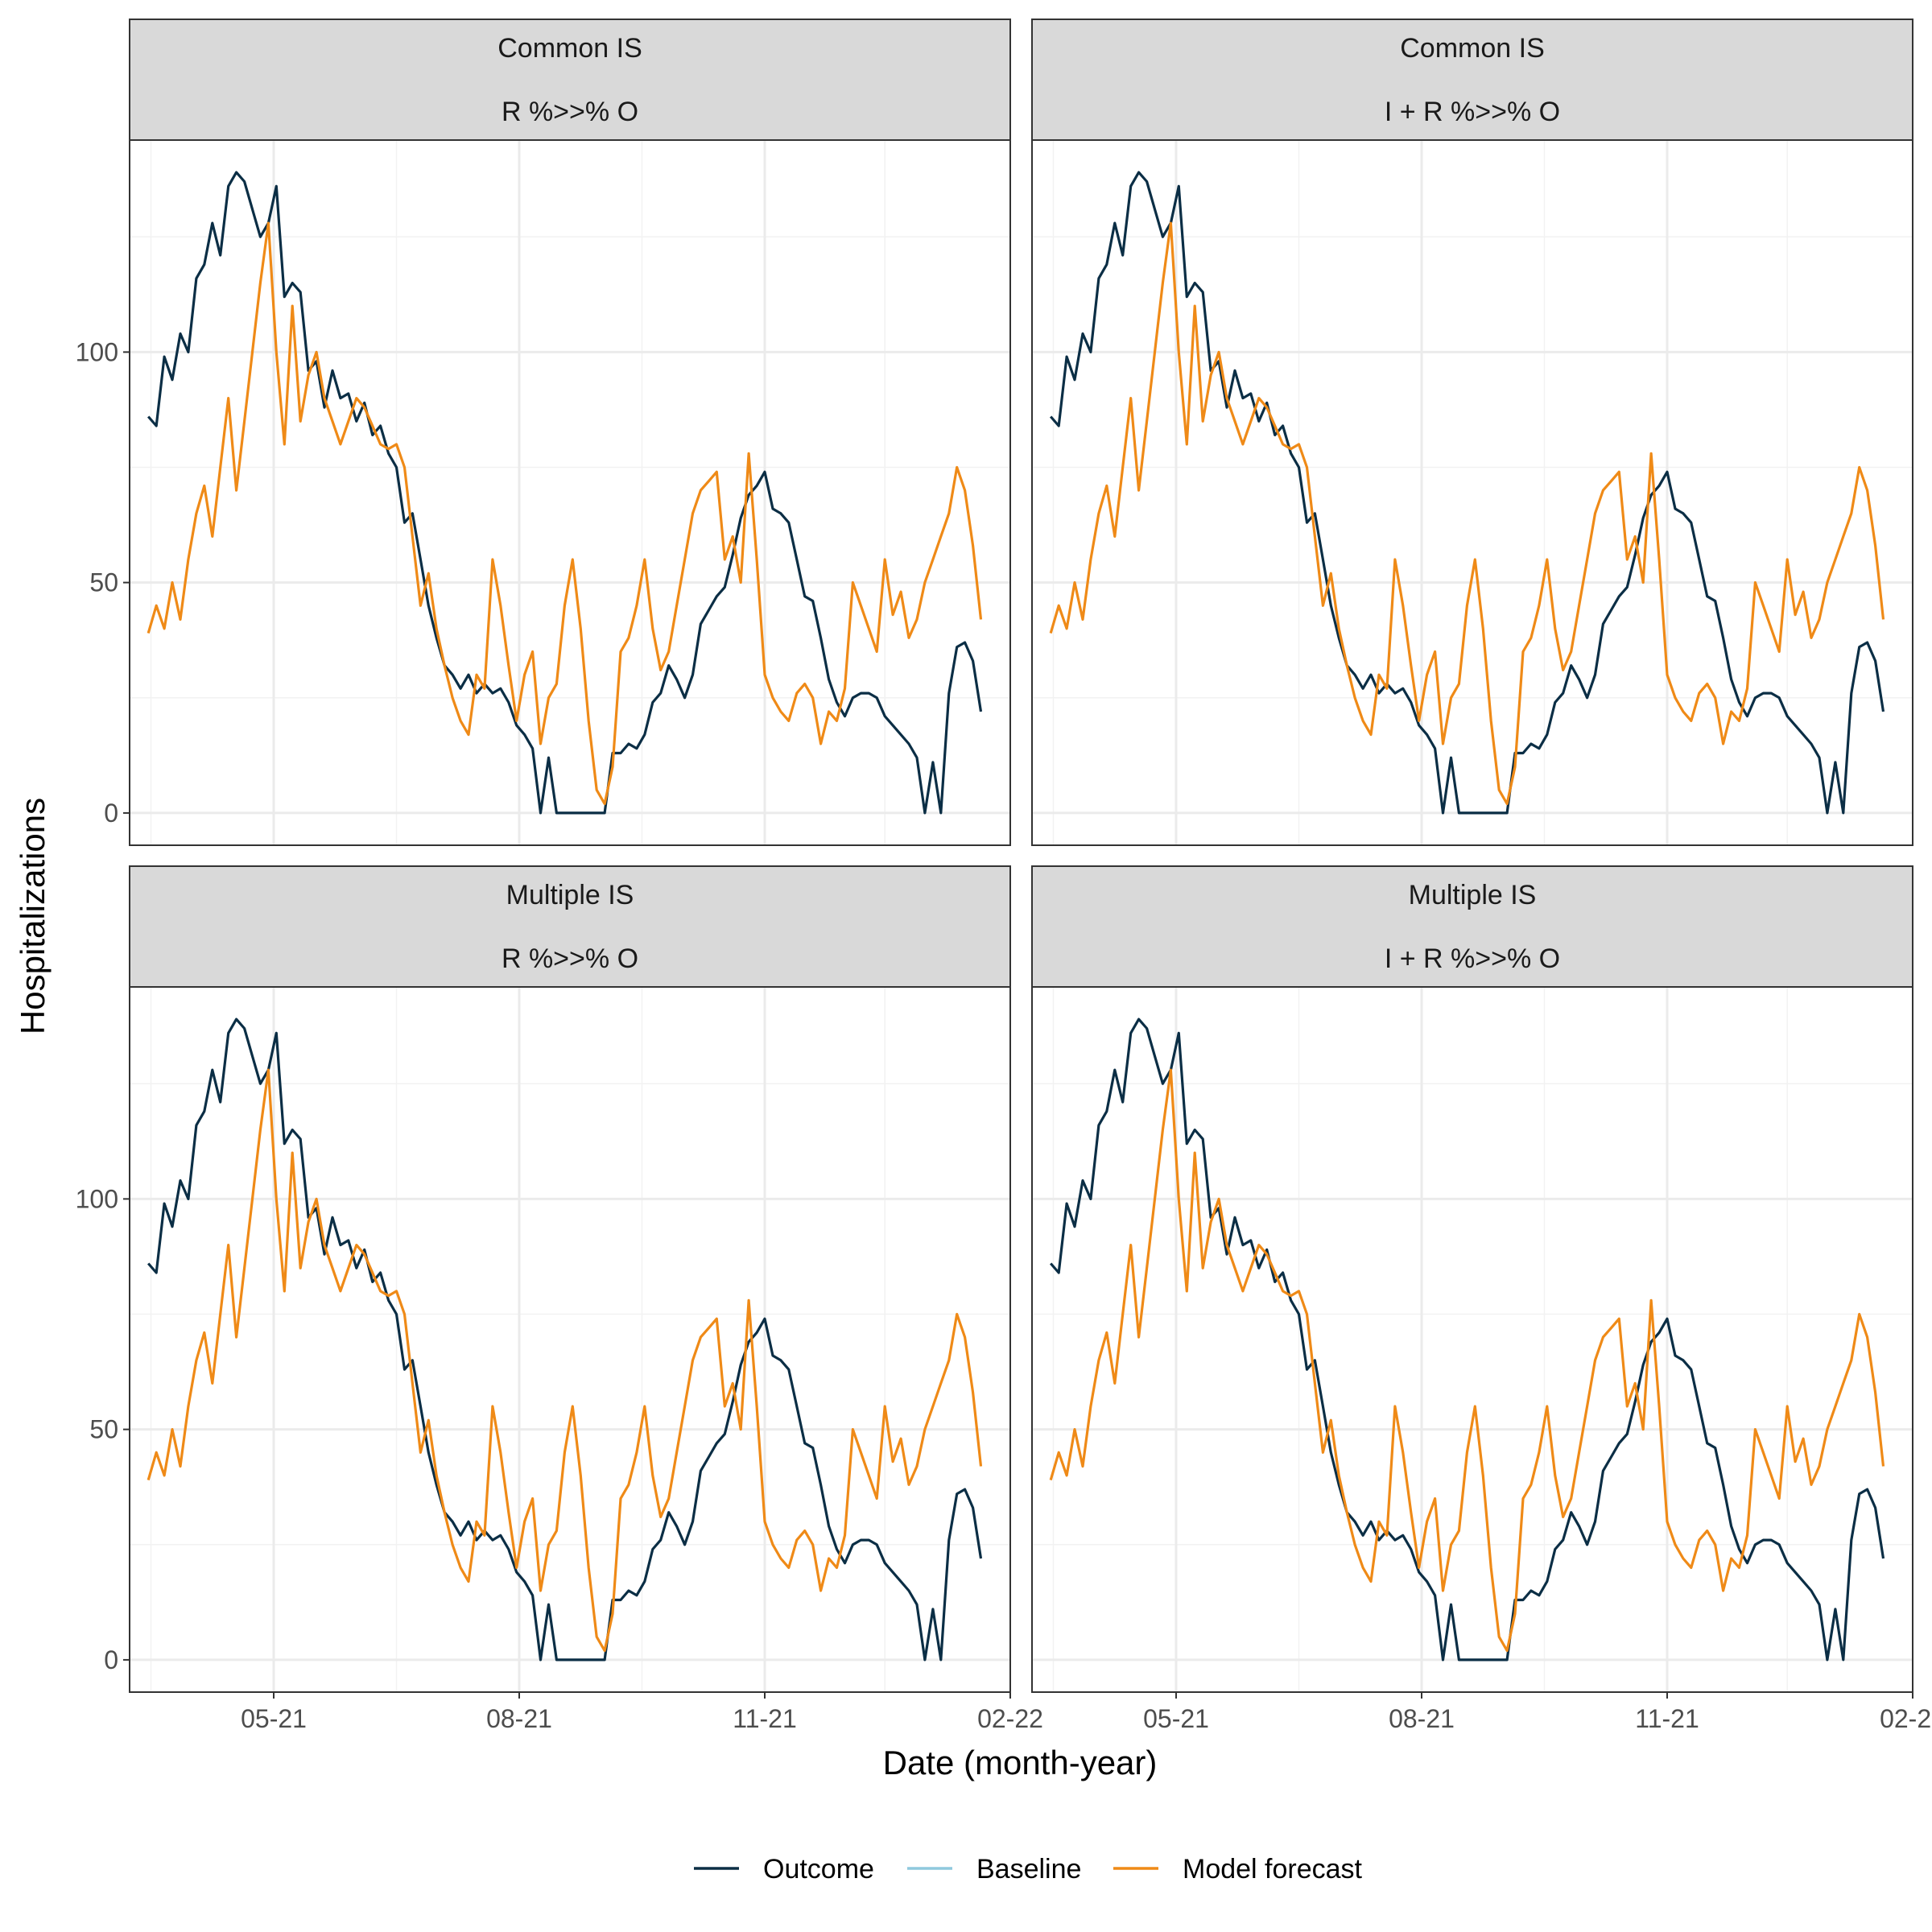 Image resolution: width=1932 pixels, height=1932 pixels. I want to click on legend-label: Model forecast, so click(1273, 1869).